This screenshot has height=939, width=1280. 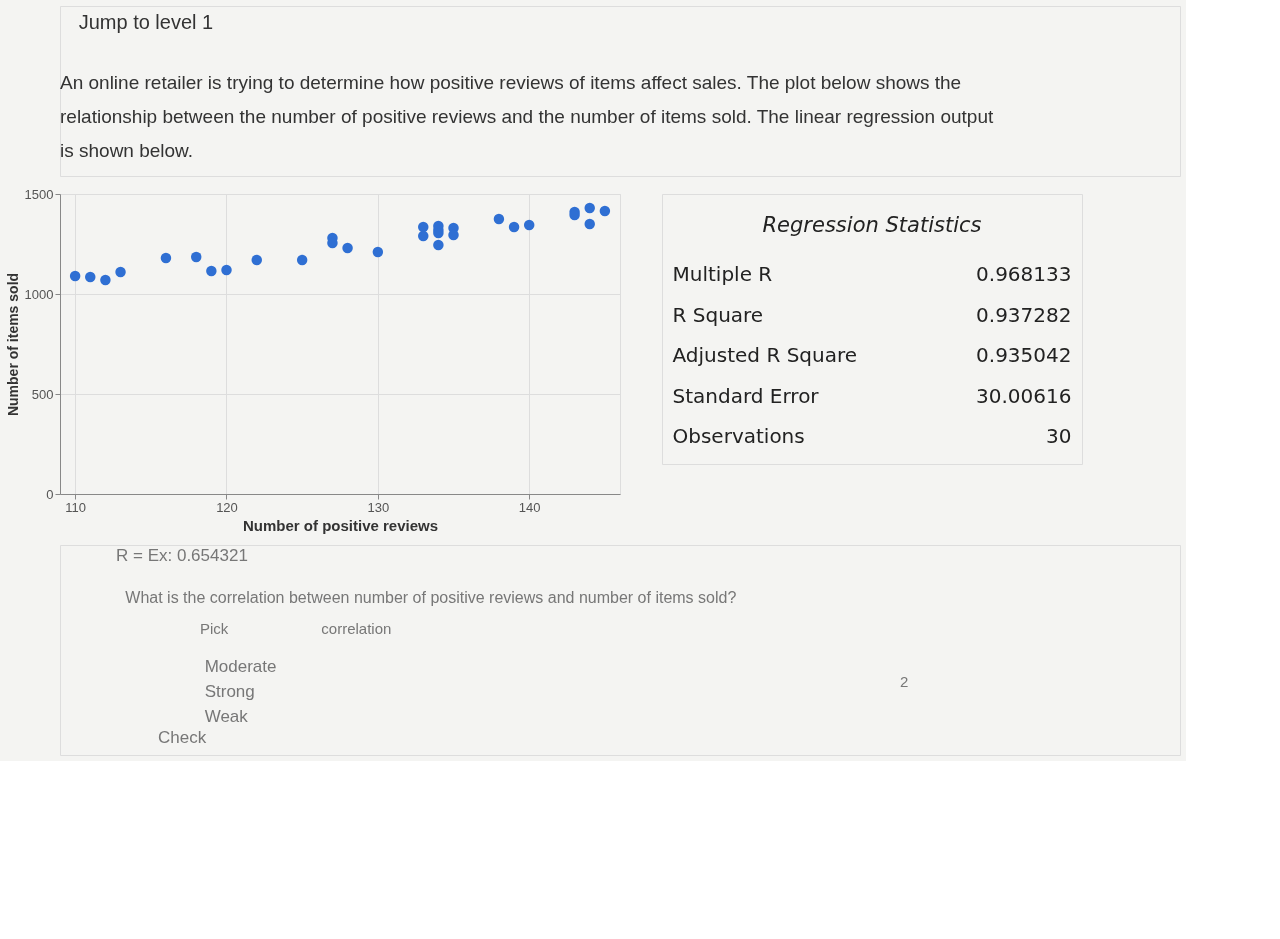 I want to click on text: Strong, so click(x=229, y=691).